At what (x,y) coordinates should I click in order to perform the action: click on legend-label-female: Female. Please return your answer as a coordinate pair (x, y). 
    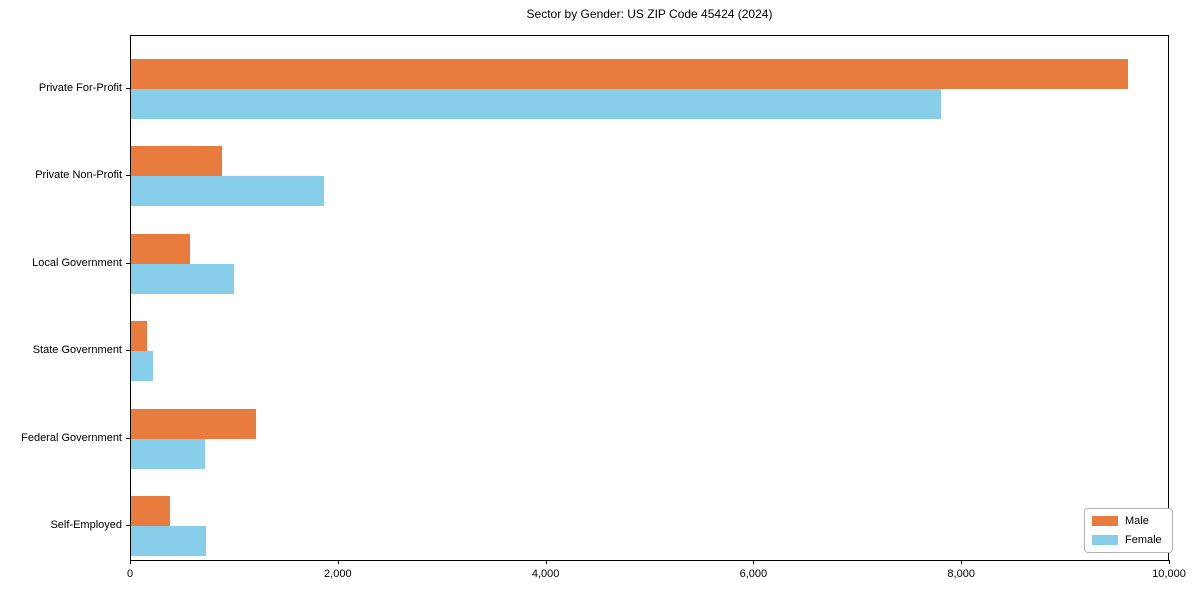
    Looking at the image, I should click on (1143, 540).